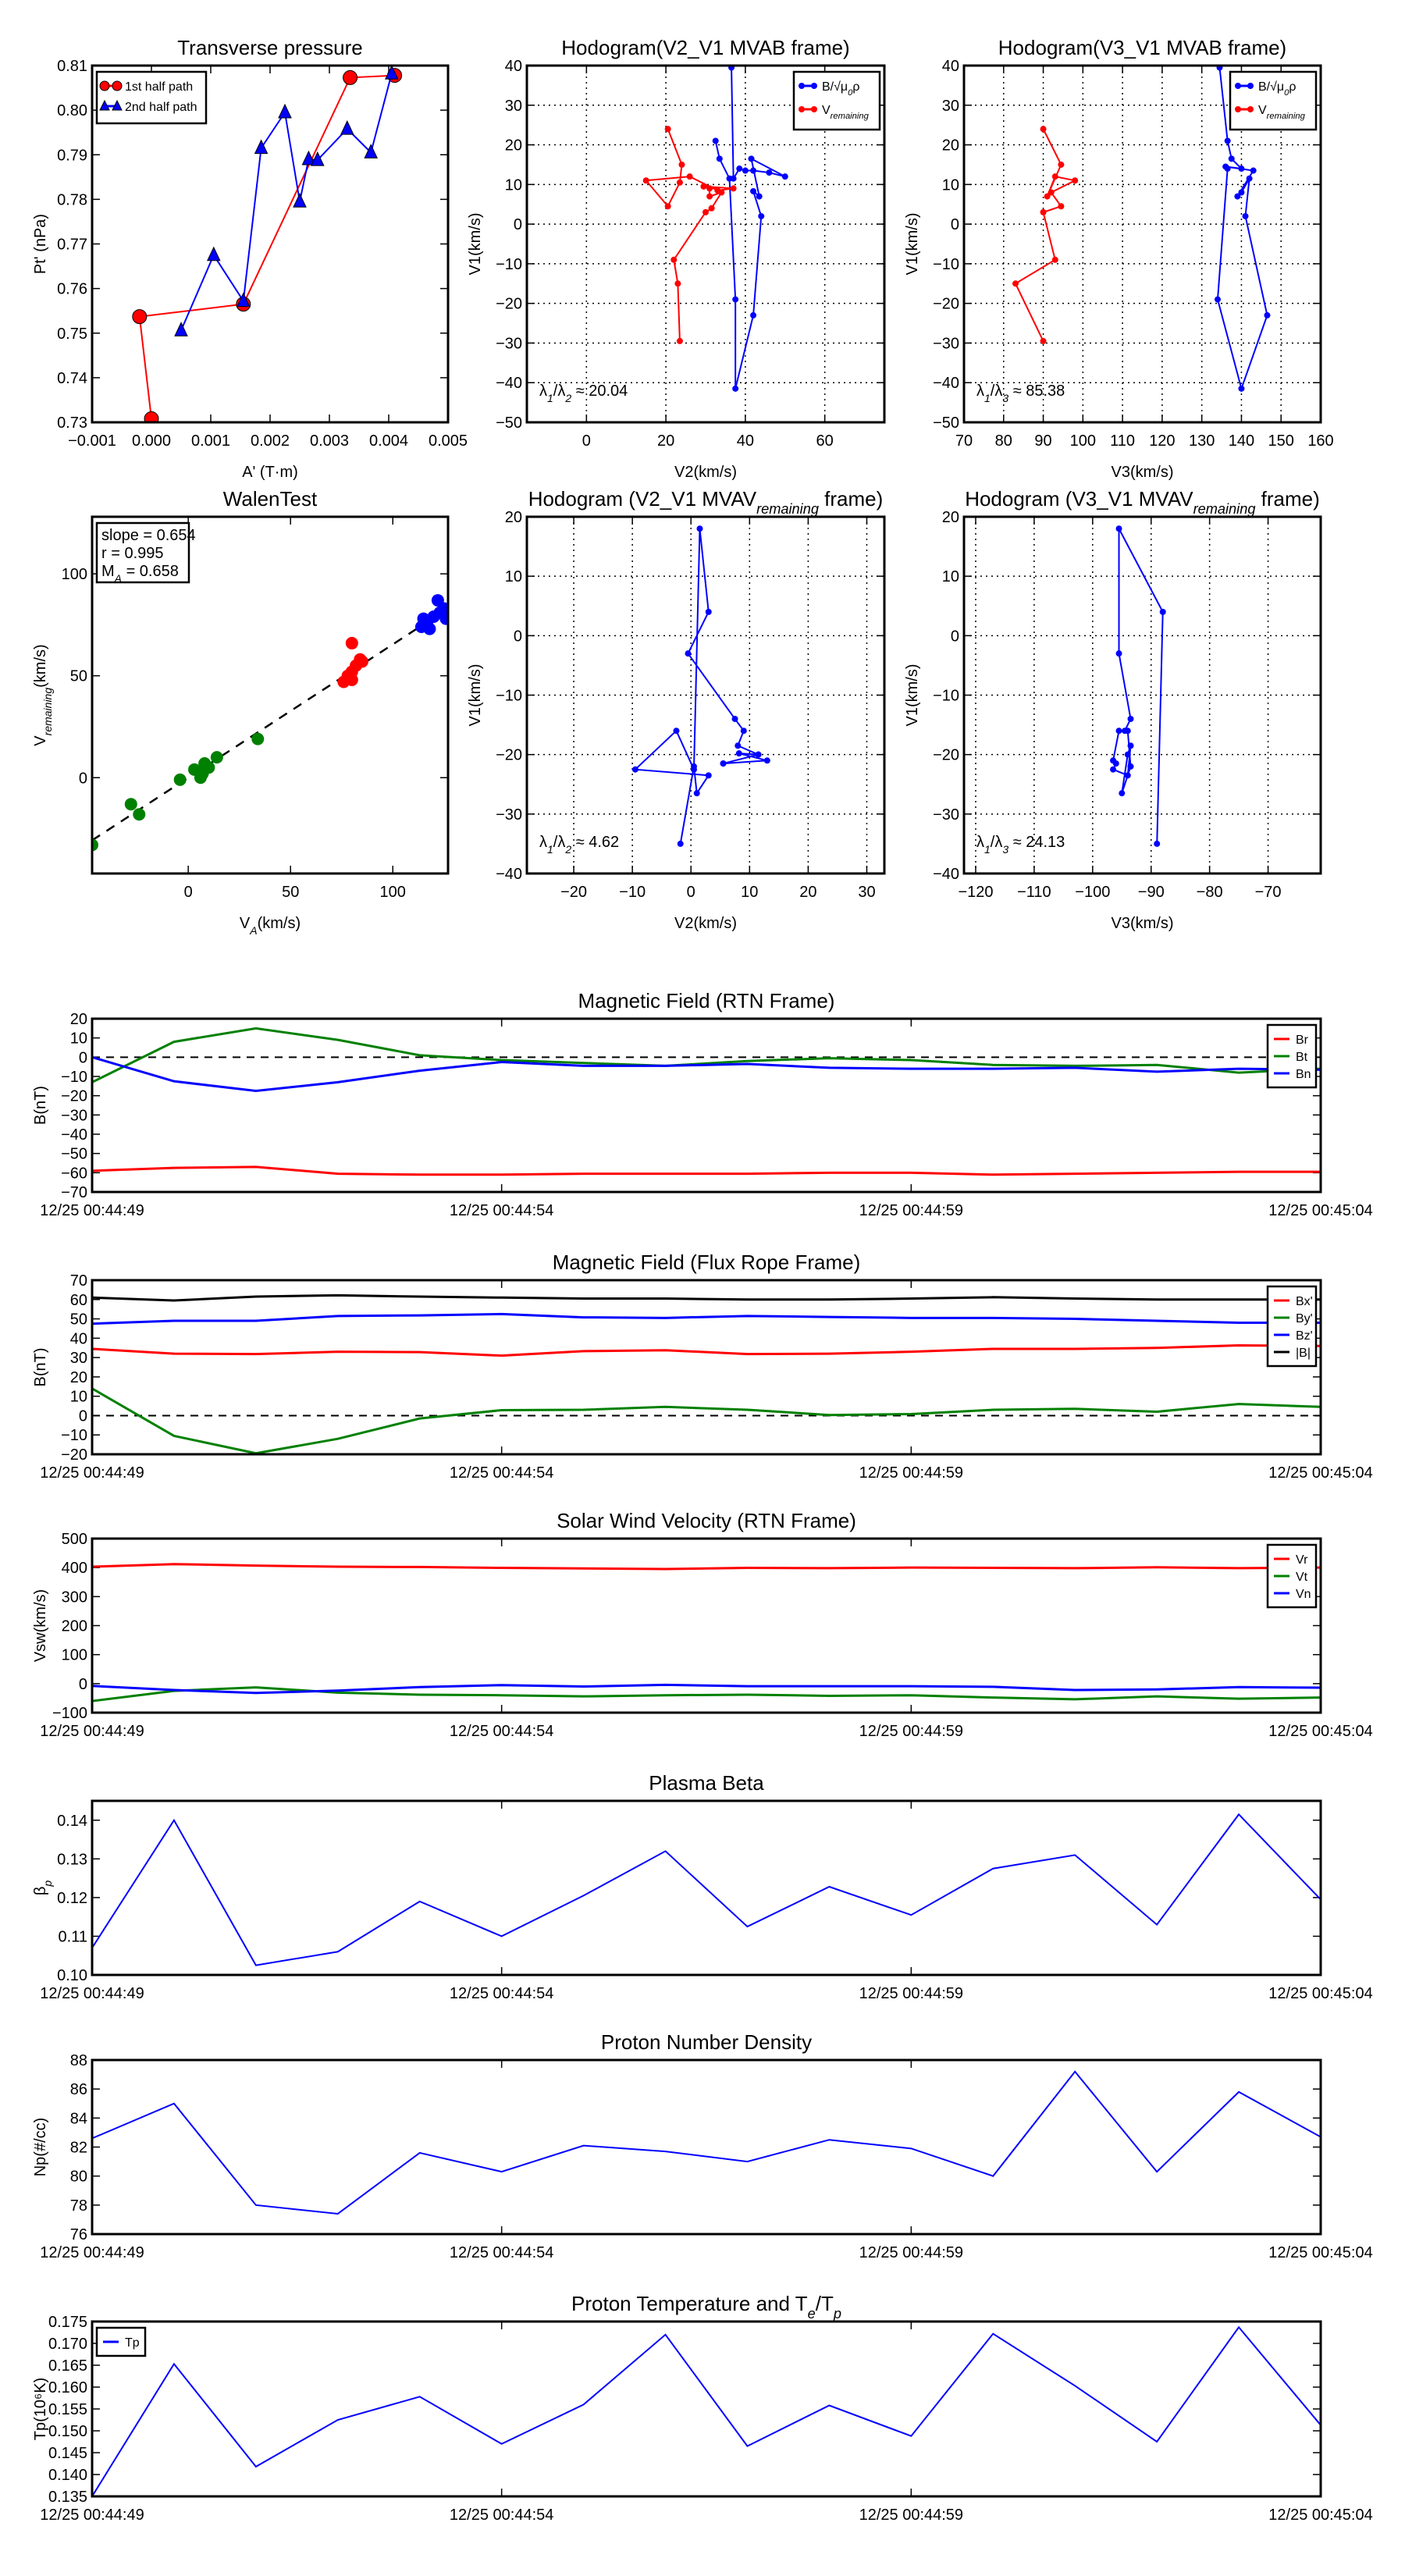 This screenshot has width=1405, height=2576. Describe the element at coordinates (148, 535) in the screenshot. I see `stats-line-part: slope = 0.654` at that location.